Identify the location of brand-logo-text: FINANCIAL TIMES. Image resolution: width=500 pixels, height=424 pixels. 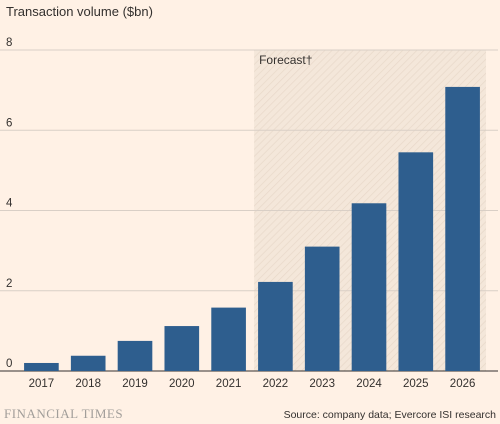
(64, 413).